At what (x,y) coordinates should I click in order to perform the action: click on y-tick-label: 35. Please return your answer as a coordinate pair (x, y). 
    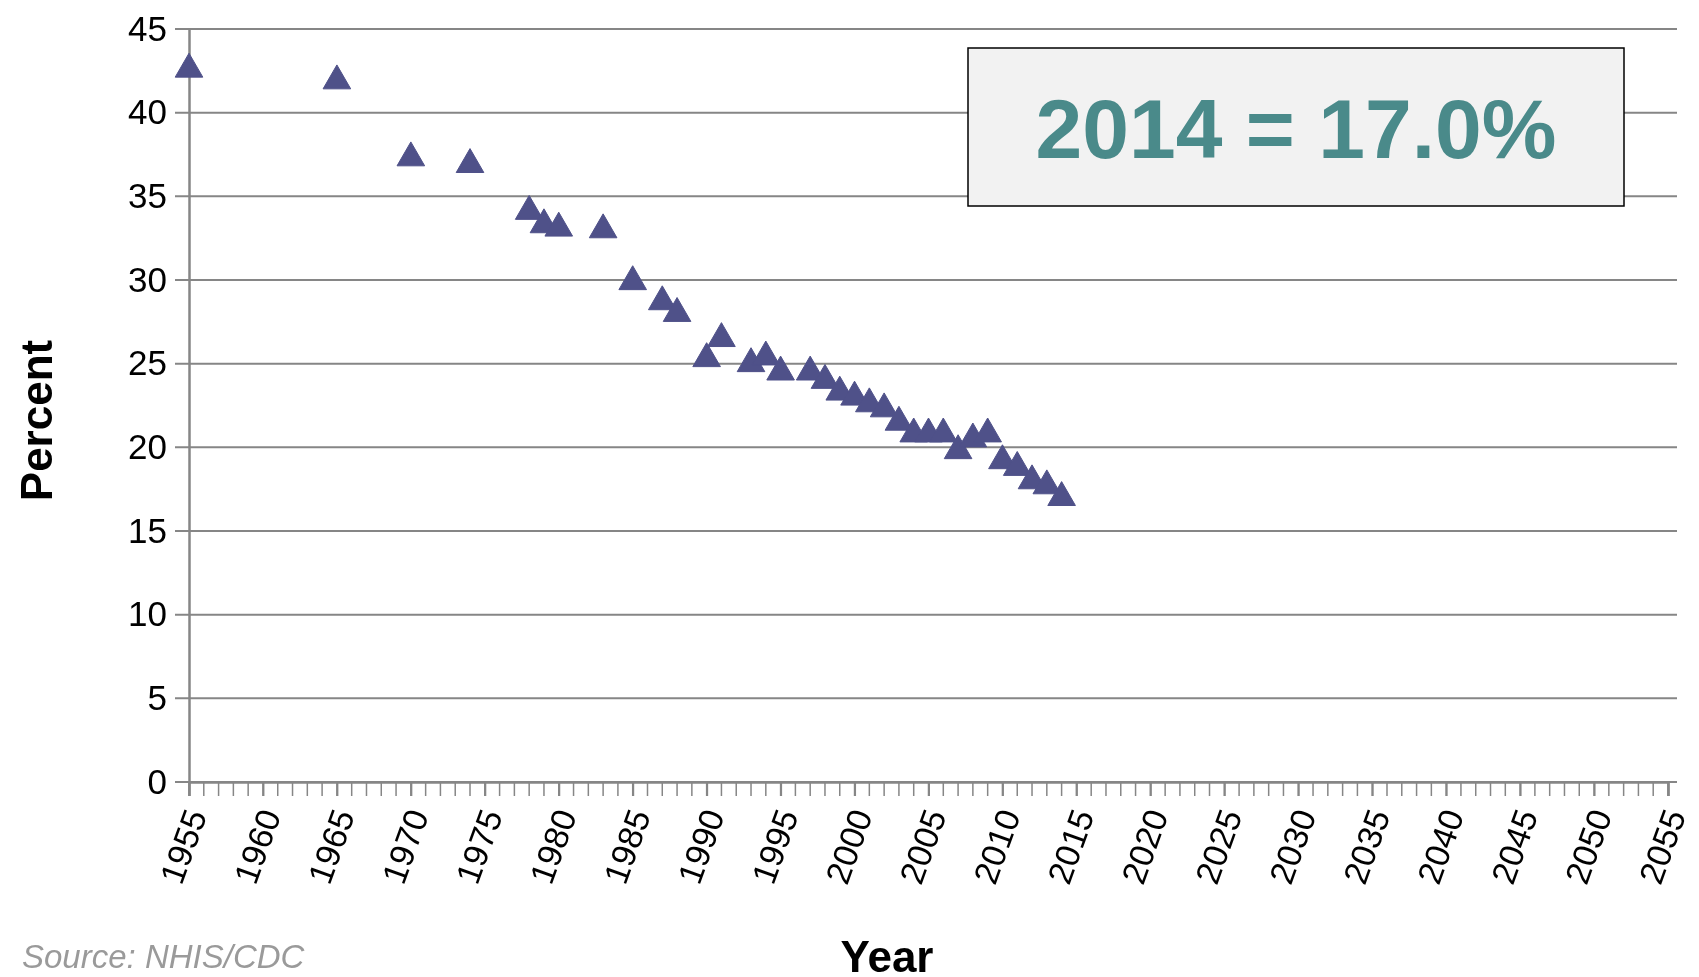
    Looking at the image, I should click on (147, 196).